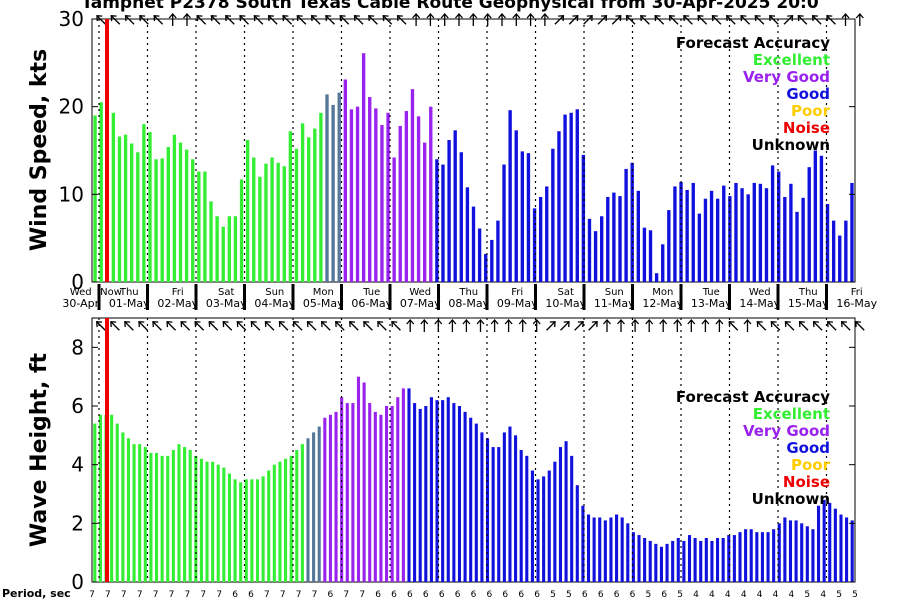  Describe the element at coordinates (129, 303) in the screenshot. I see `day-date: 01-May` at that location.